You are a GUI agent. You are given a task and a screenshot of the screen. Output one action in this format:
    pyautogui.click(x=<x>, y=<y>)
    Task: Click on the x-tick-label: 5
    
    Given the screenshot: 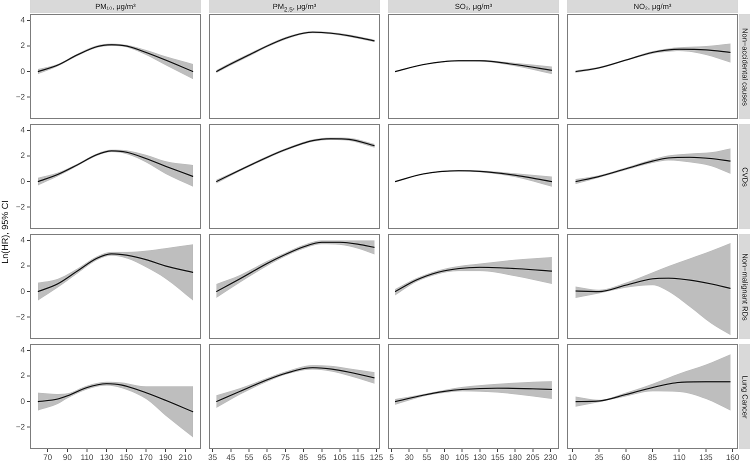 What is the action you would take?
    pyautogui.click(x=391, y=457)
    